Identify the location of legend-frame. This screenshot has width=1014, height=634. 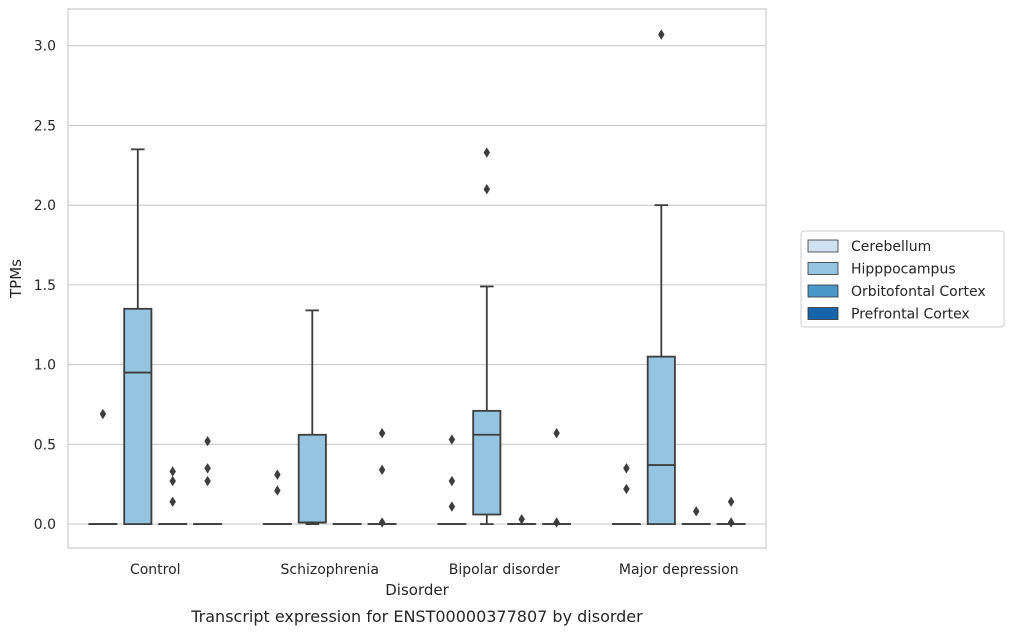
(902, 279).